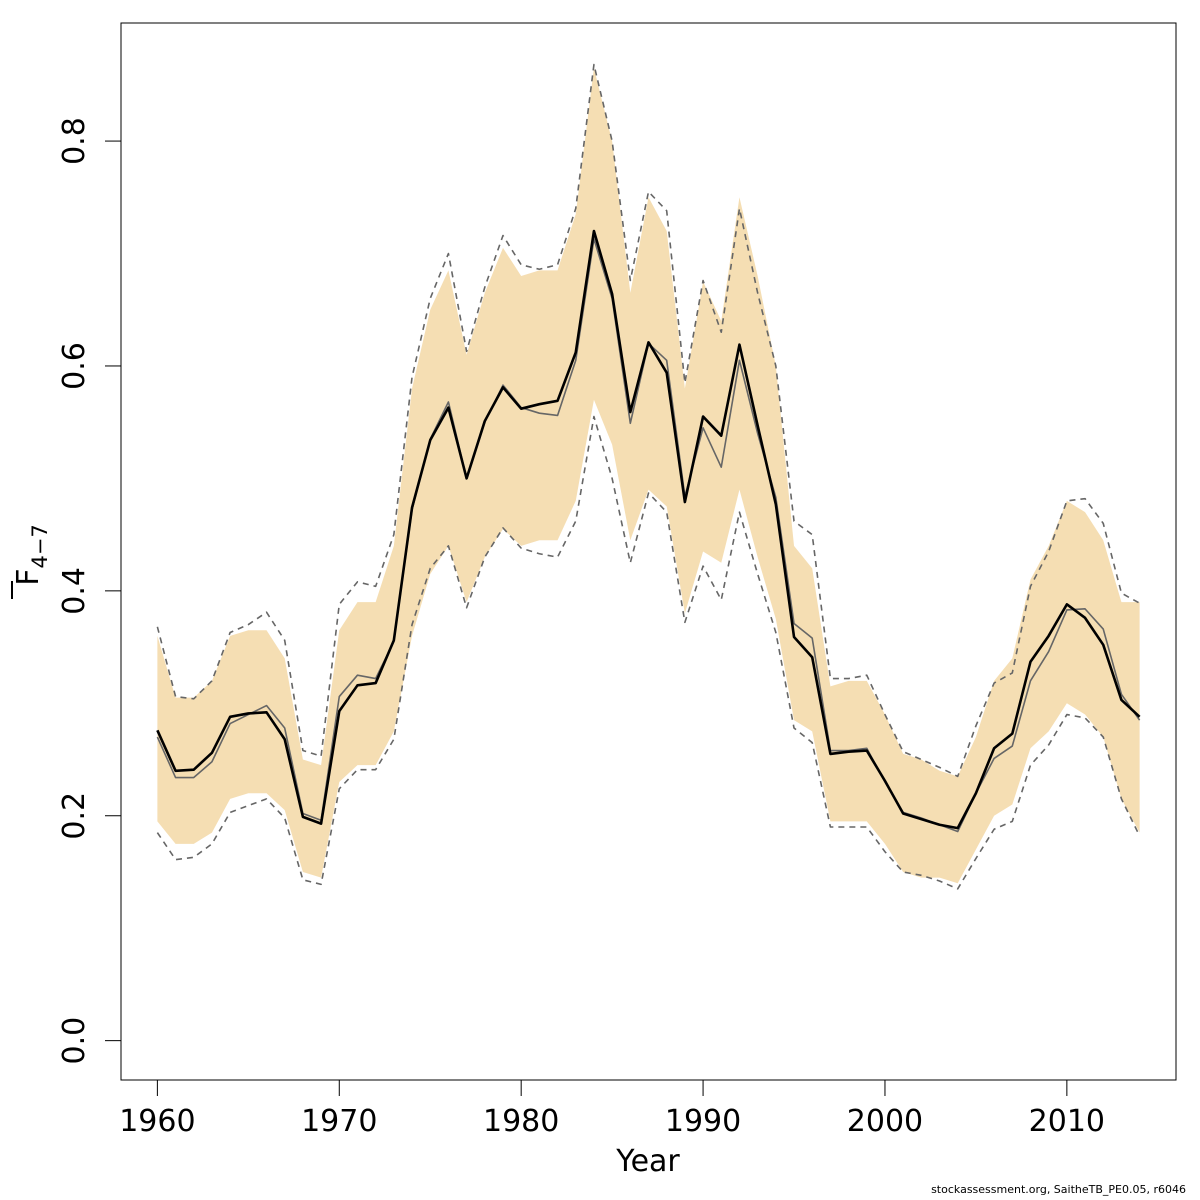 This screenshot has height=1200, width=1200. Describe the element at coordinates (157, 1121) in the screenshot. I see `x-tick-label: 1960` at that location.